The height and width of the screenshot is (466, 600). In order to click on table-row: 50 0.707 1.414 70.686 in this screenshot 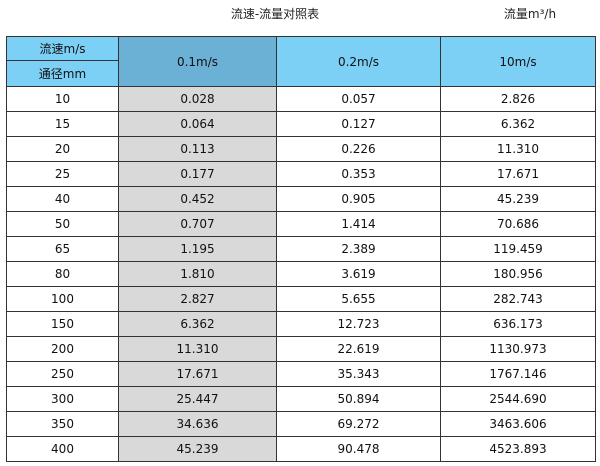, I will do `click(301, 224)`.